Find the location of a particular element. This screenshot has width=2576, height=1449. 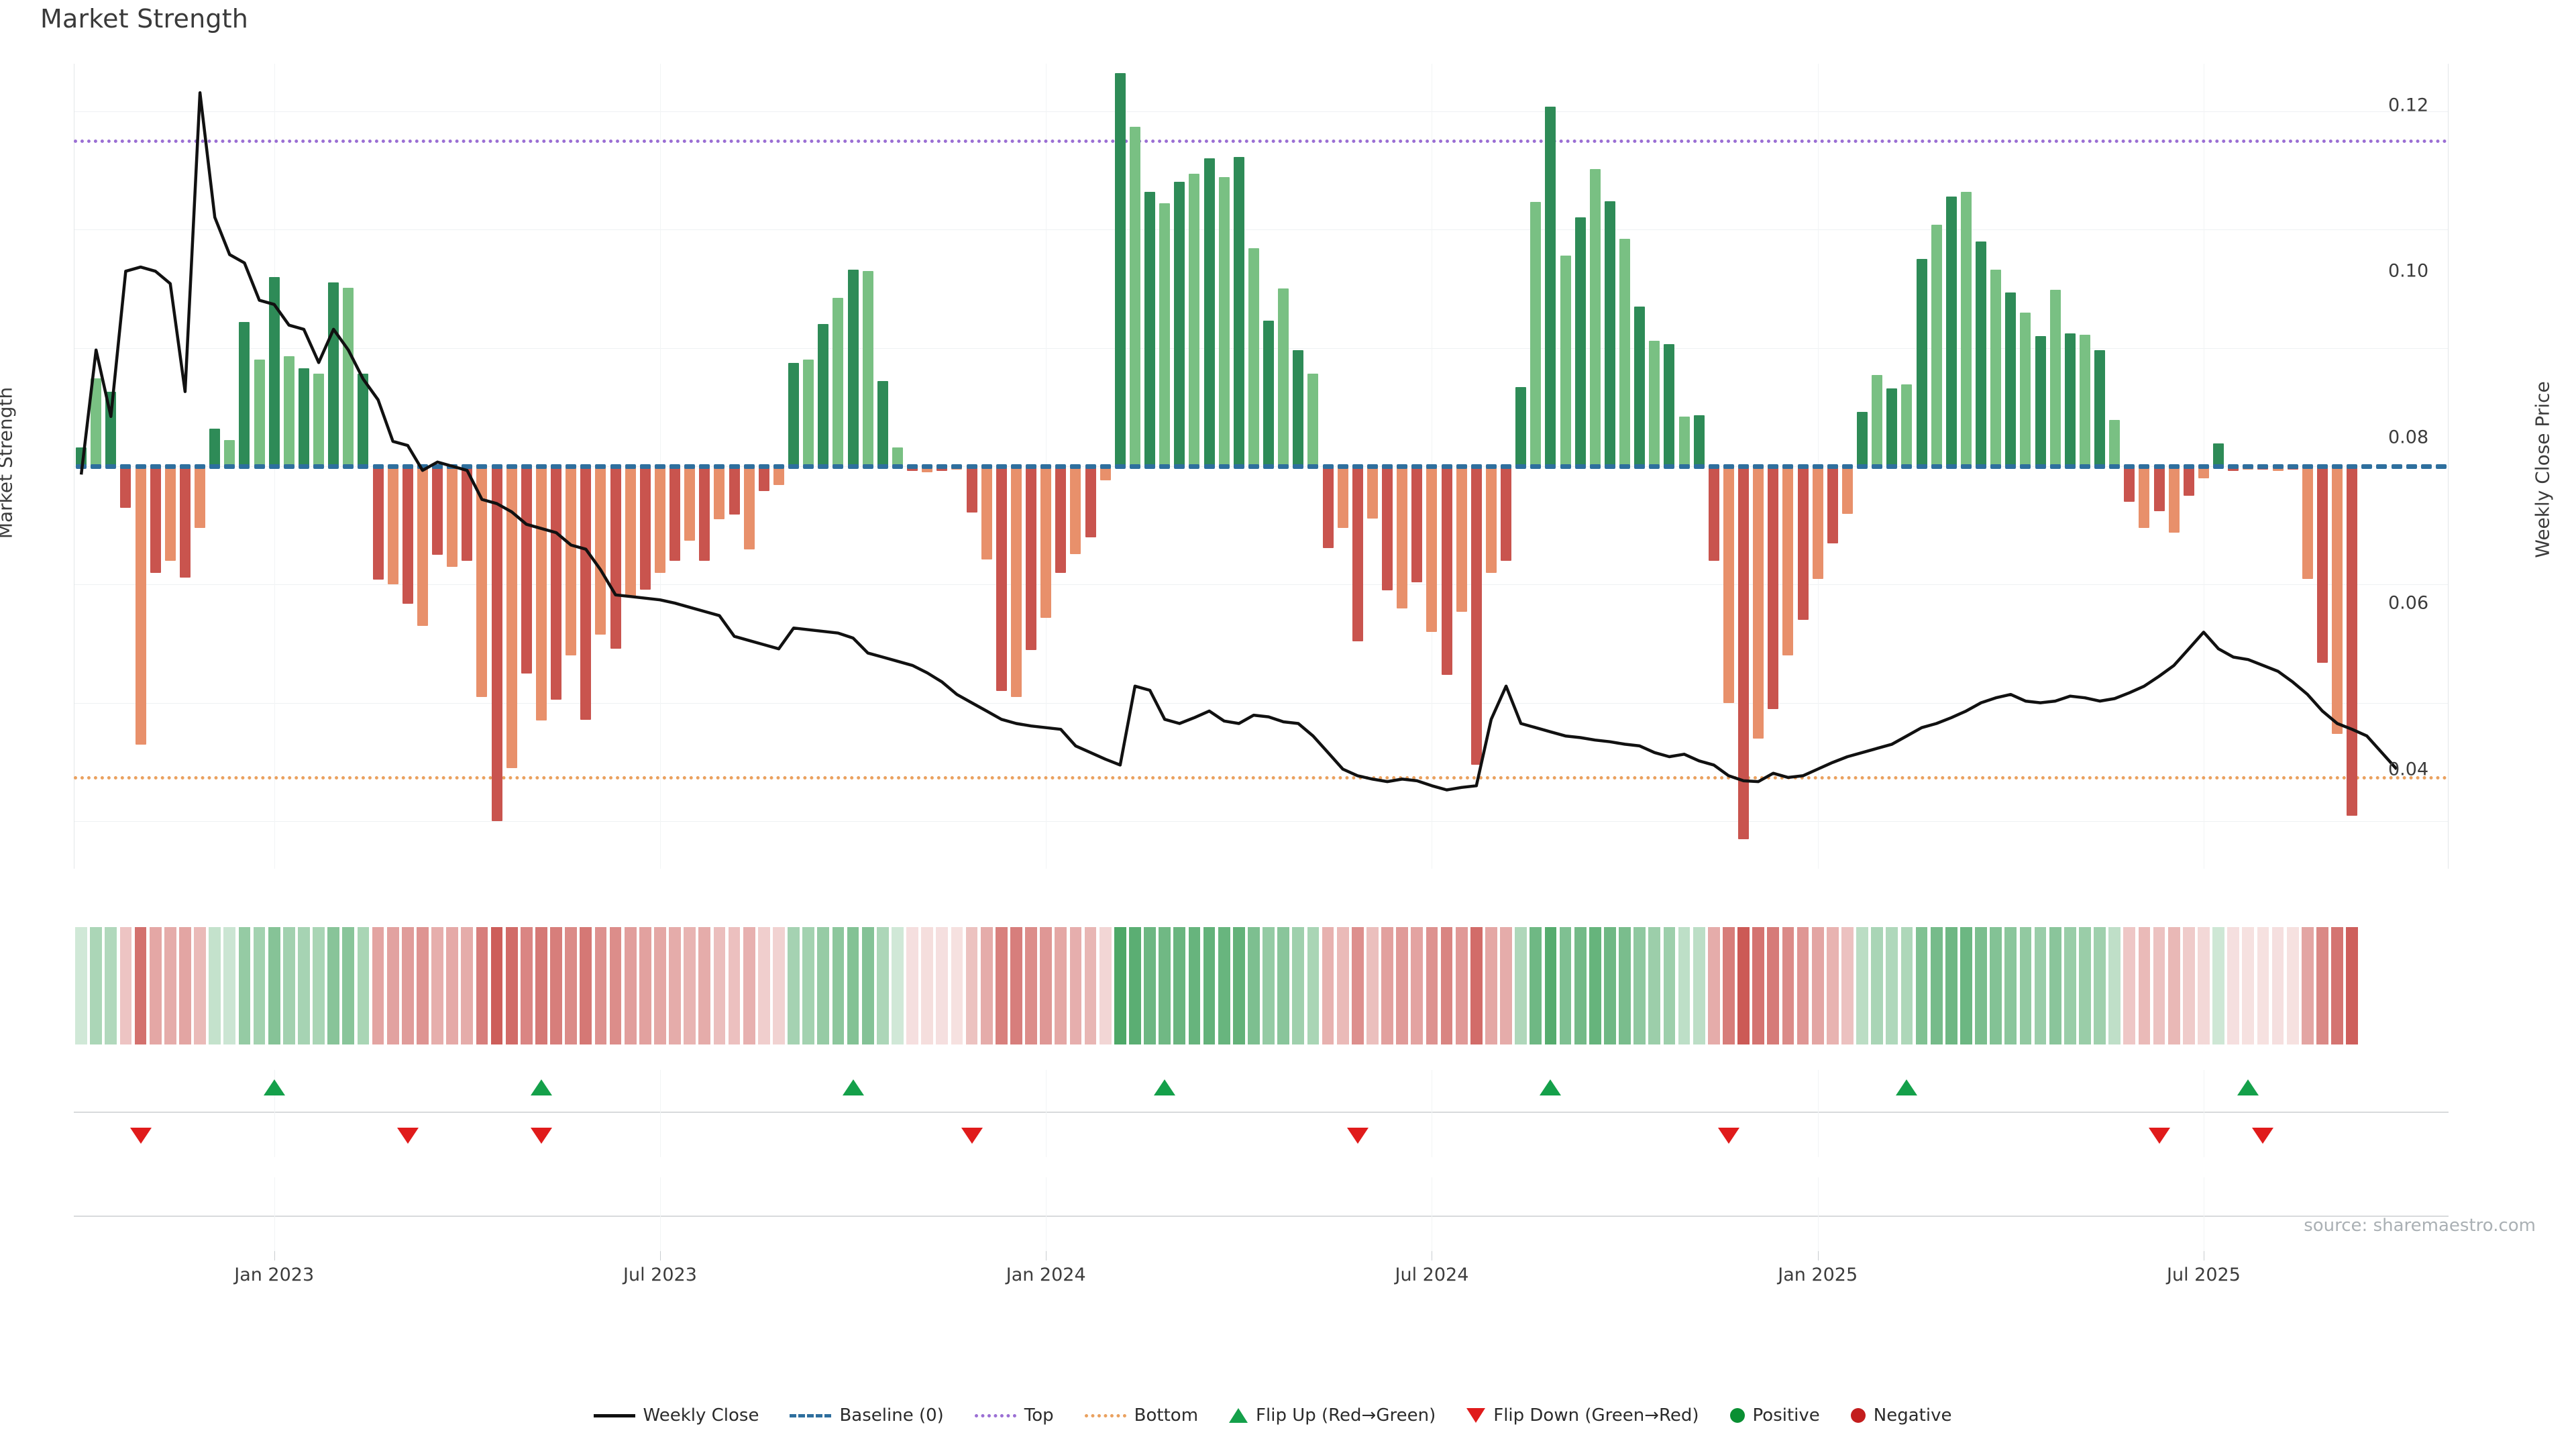

flip-markers-panel is located at coordinates (1261, 1113).